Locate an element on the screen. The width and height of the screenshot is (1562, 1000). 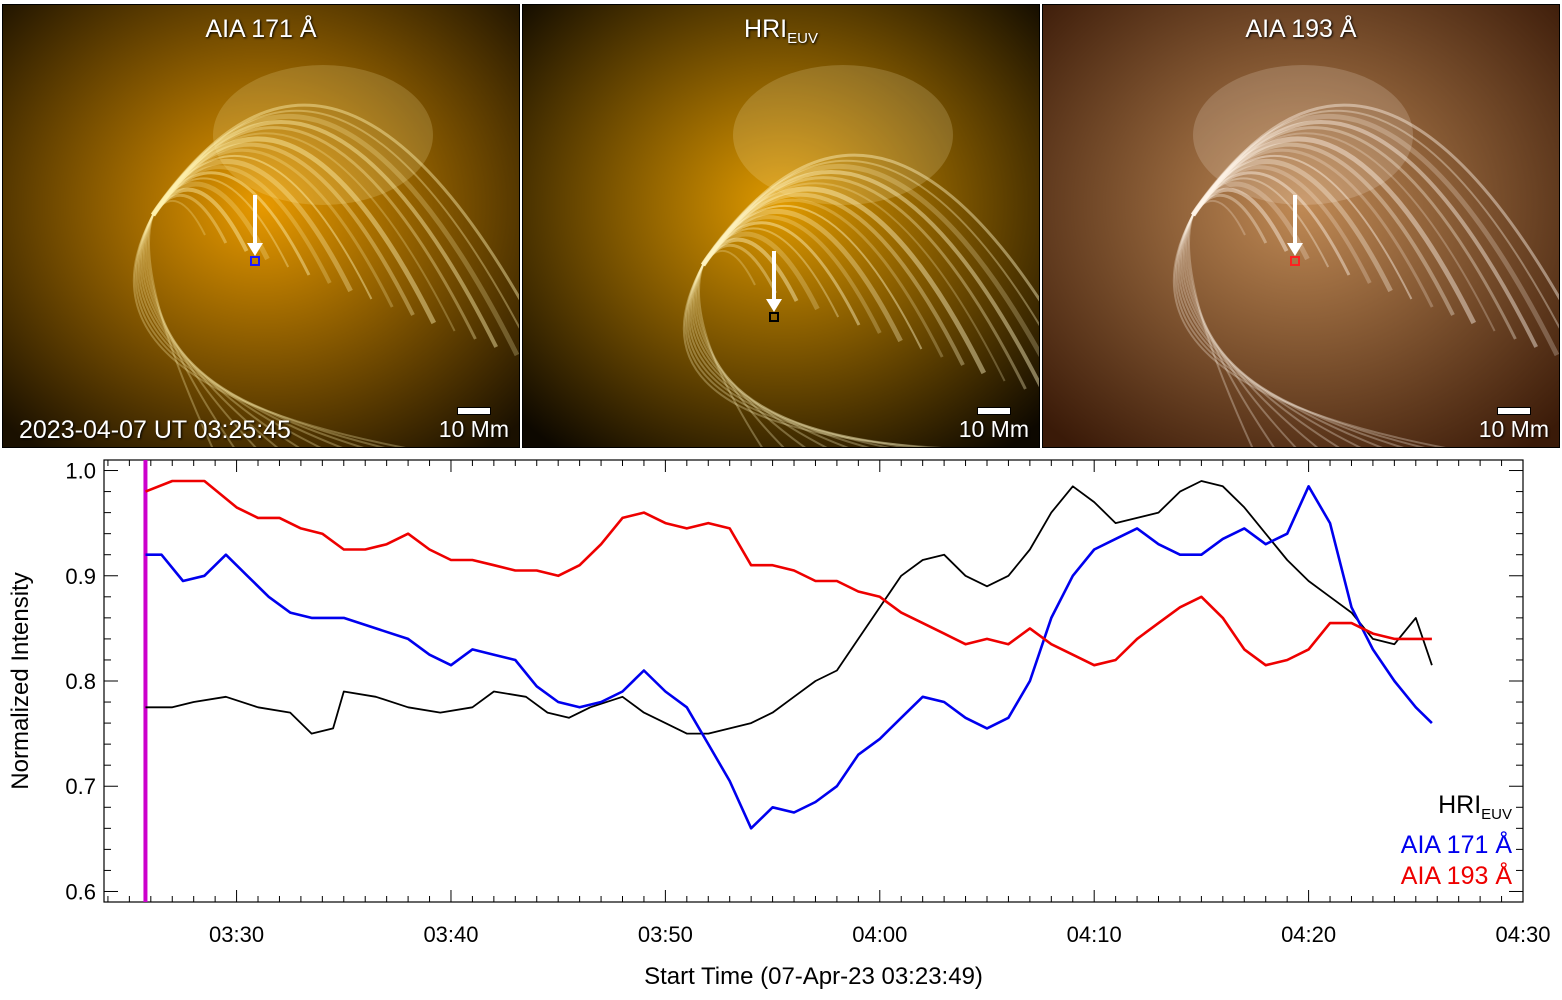
legend-item-hri: HRIEUV is located at coordinates (1475, 807).